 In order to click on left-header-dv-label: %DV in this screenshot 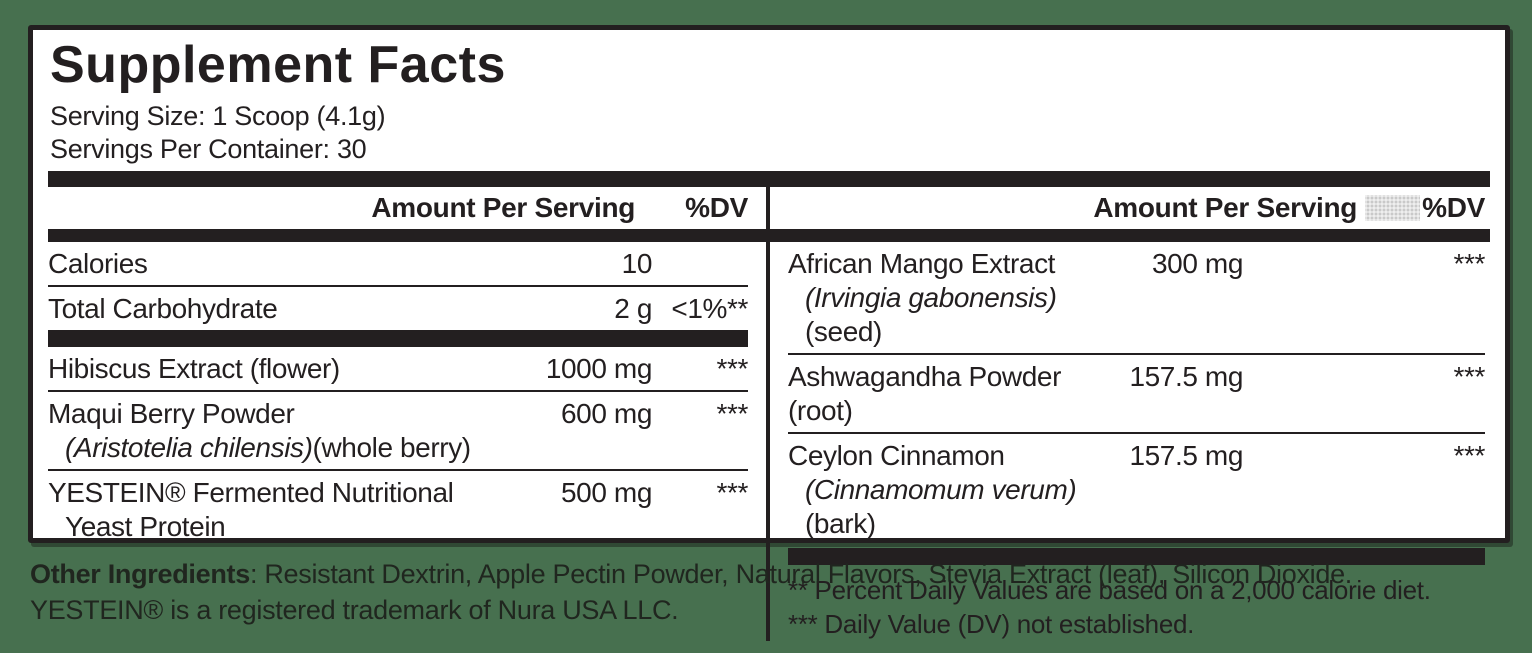, I will do `click(716, 207)`.